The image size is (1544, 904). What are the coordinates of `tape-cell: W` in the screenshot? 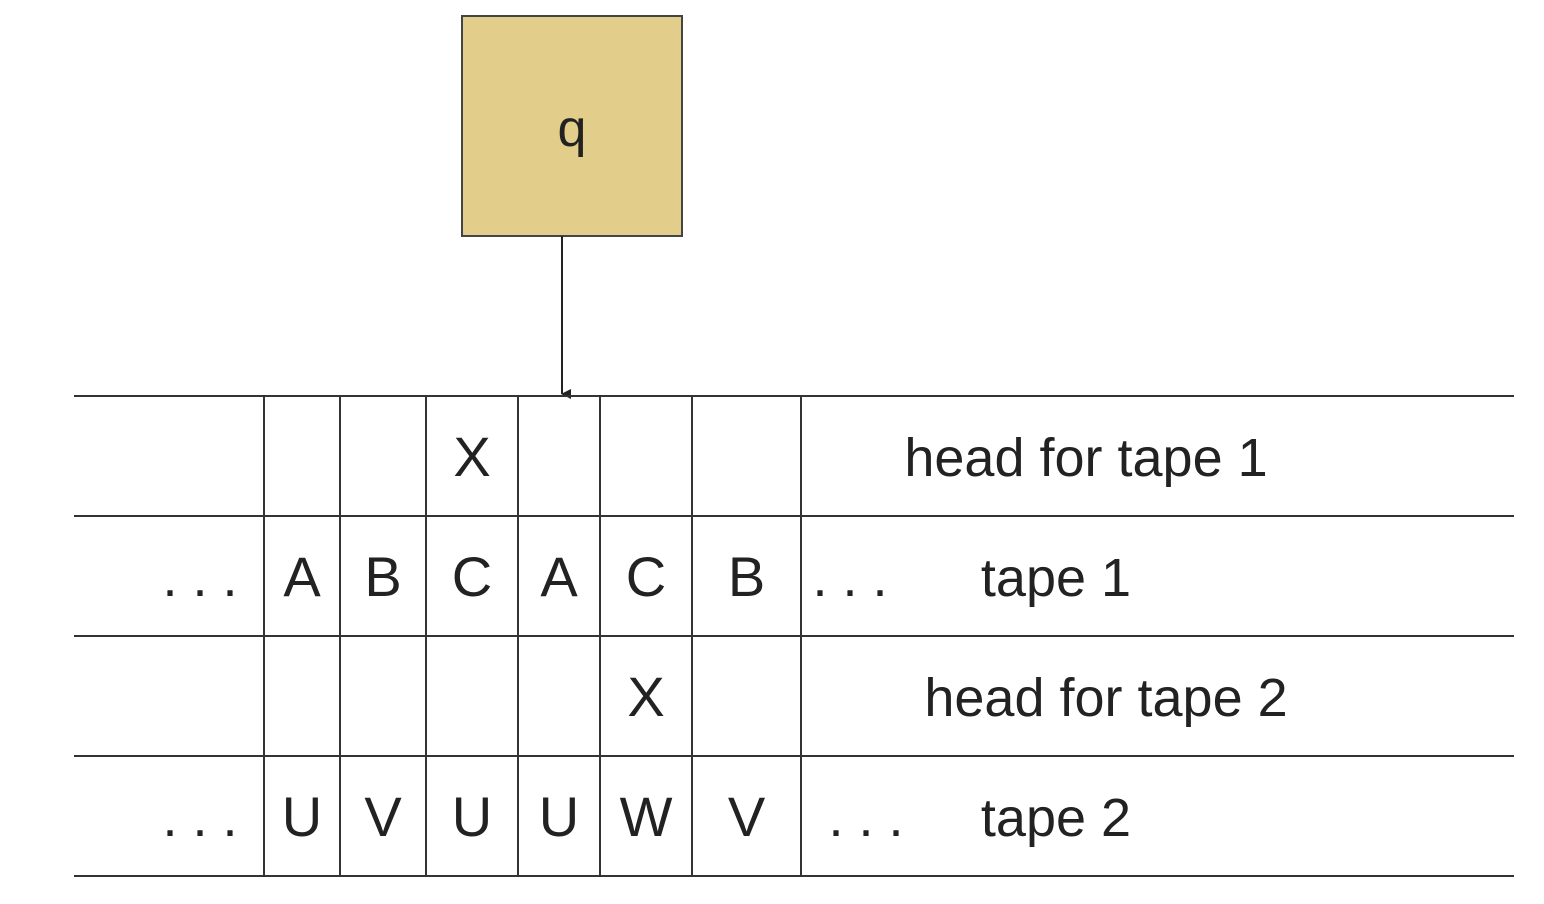 It's located at (646, 816).